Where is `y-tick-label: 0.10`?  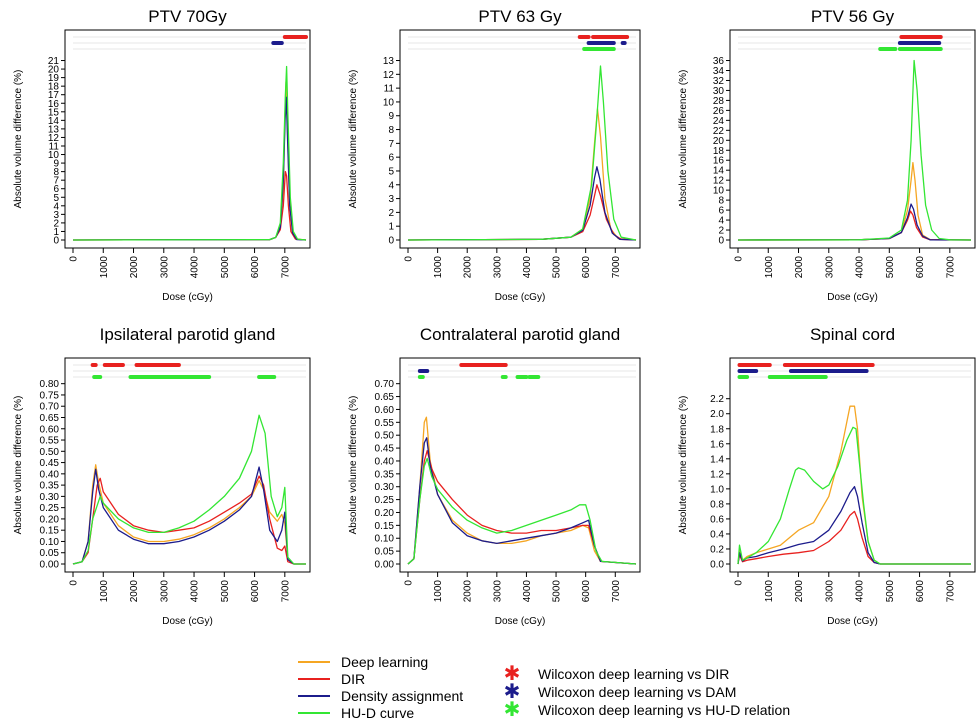 y-tick-label: 0.10 is located at coordinates (385, 539).